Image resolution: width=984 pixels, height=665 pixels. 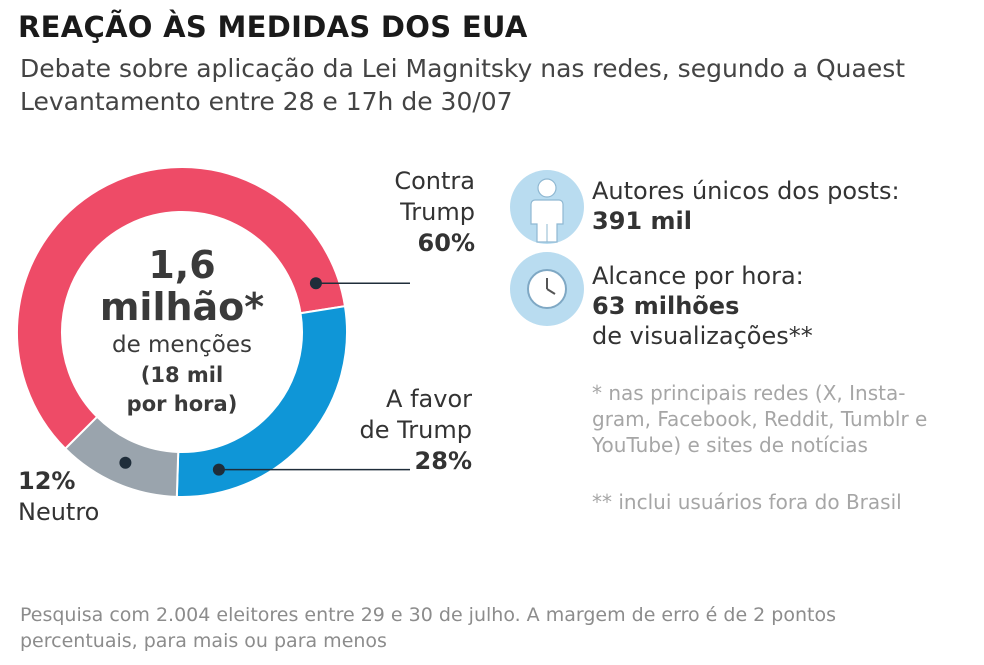 I want to click on stat-reach-label: Alcance por hora:, so click(x=698, y=276).